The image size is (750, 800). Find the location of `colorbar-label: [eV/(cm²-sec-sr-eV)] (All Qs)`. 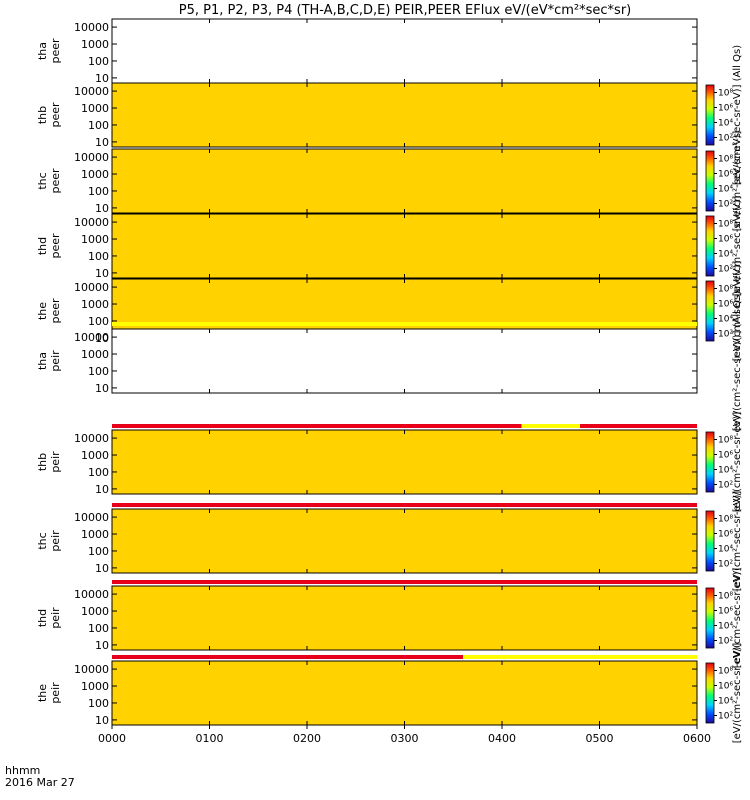

colorbar-label: [eV/(cm²-sec-sr-eV)] (All Qs) is located at coordinates (737, 115).